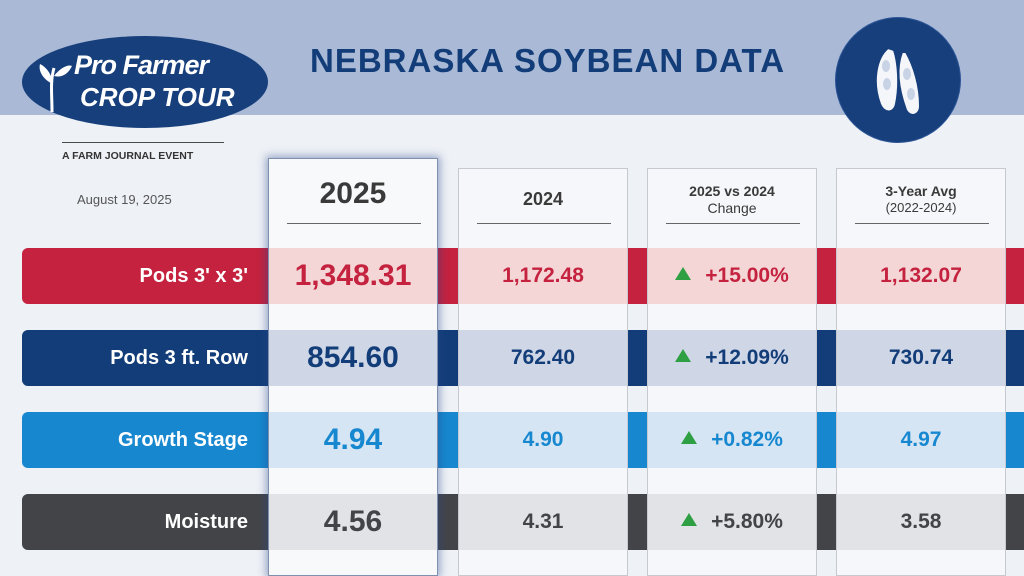  I want to click on change-value: +5.80%, so click(747, 521).